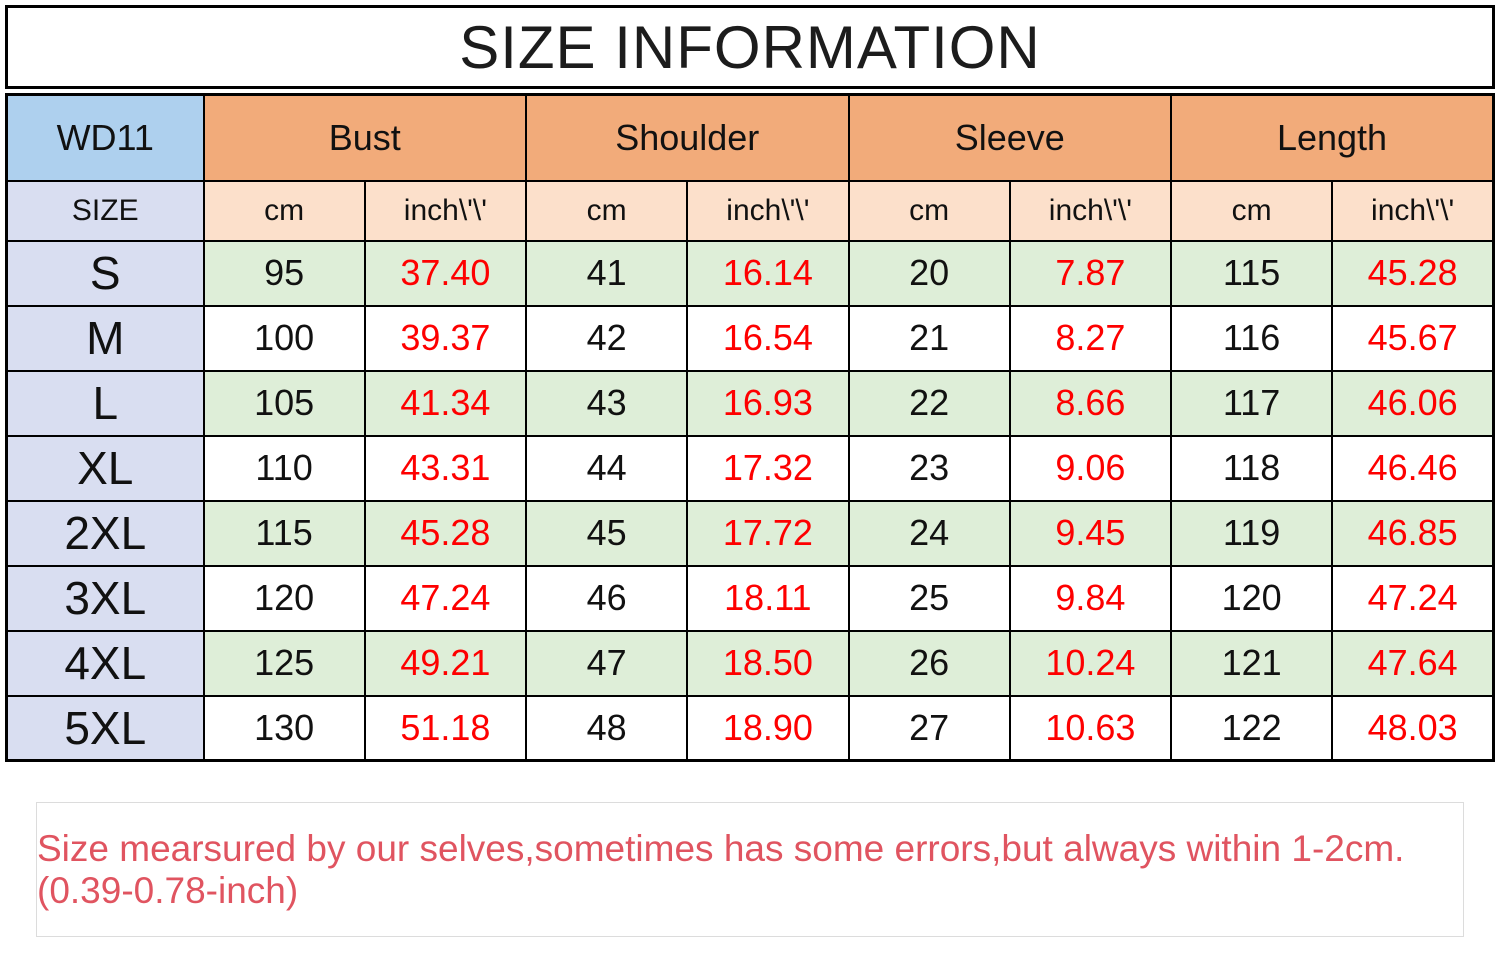 Image resolution: width=1500 pixels, height=966 pixels. What do you see at coordinates (606, 403) in the screenshot?
I see `shoulder-cm-value: 43` at bounding box center [606, 403].